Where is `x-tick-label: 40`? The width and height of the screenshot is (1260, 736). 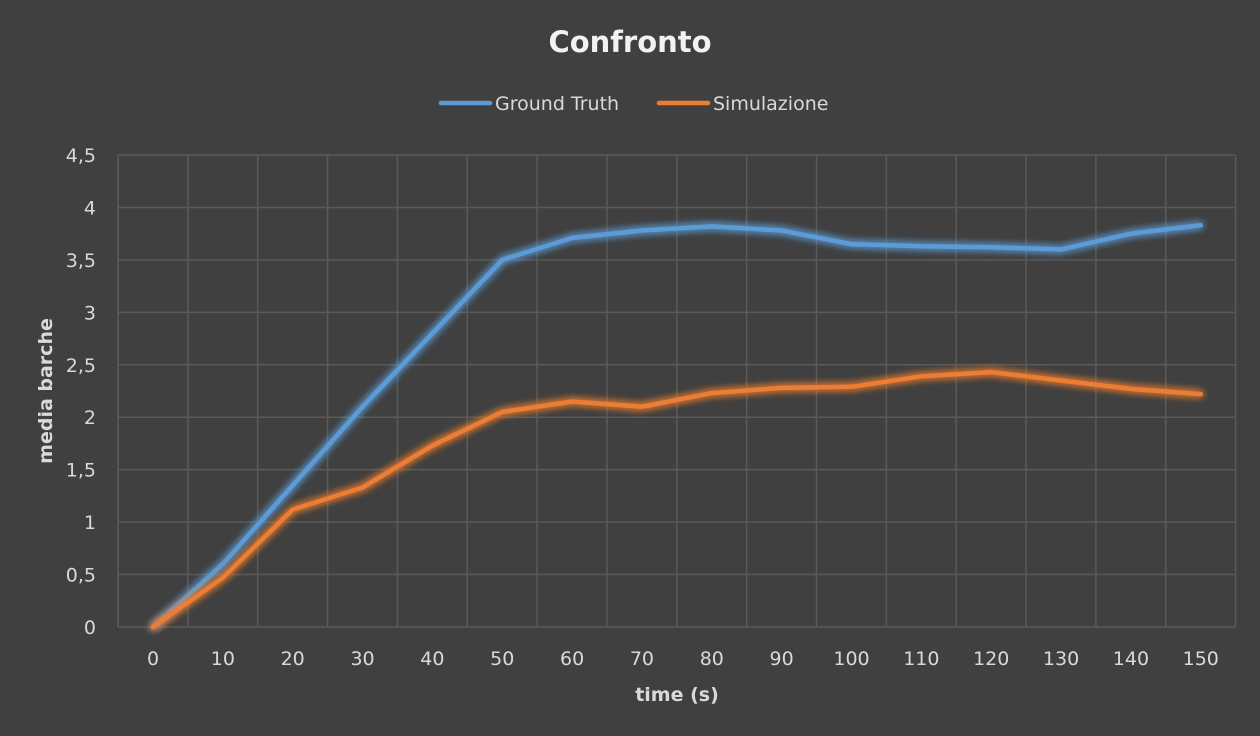
x-tick-label: 40 is located at coordinates (432, 659).